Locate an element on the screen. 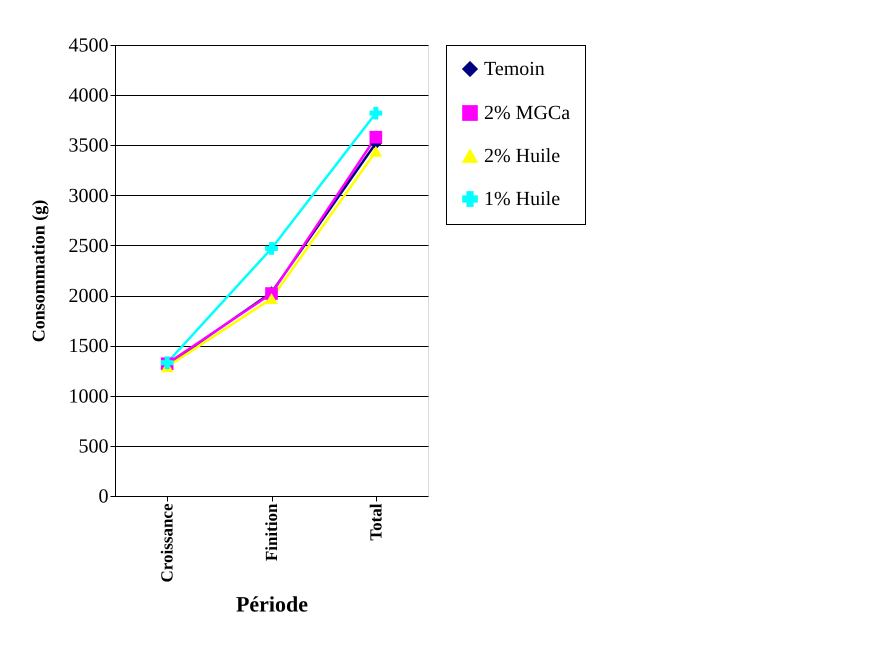 The image size is (876, 666). y-tick-label: 2500 is located at coordinates (88, 245).